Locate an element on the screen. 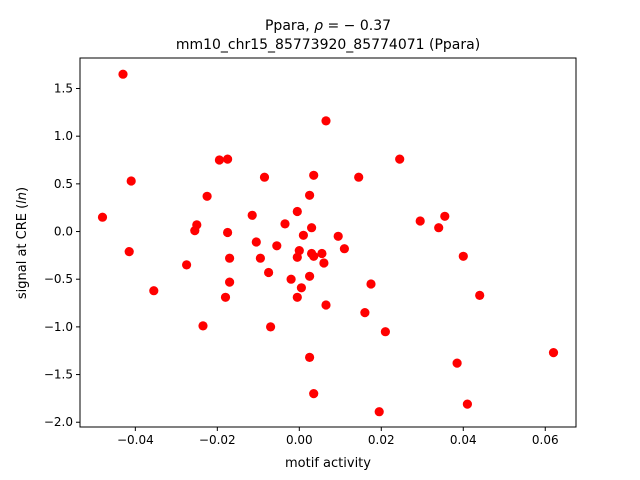 Image resolution: width=640 pixels, height=480 pixels. chart-title-rho: ρ is located at coordinates (318, 26).